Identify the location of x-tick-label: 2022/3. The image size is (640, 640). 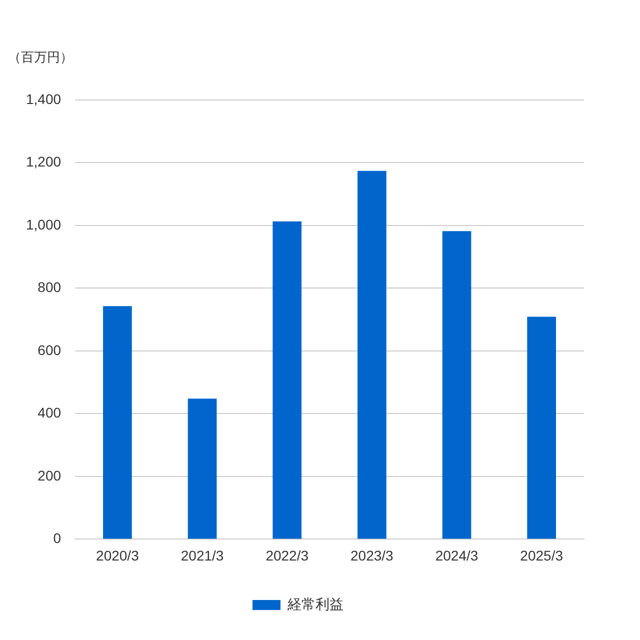
(287, 555).